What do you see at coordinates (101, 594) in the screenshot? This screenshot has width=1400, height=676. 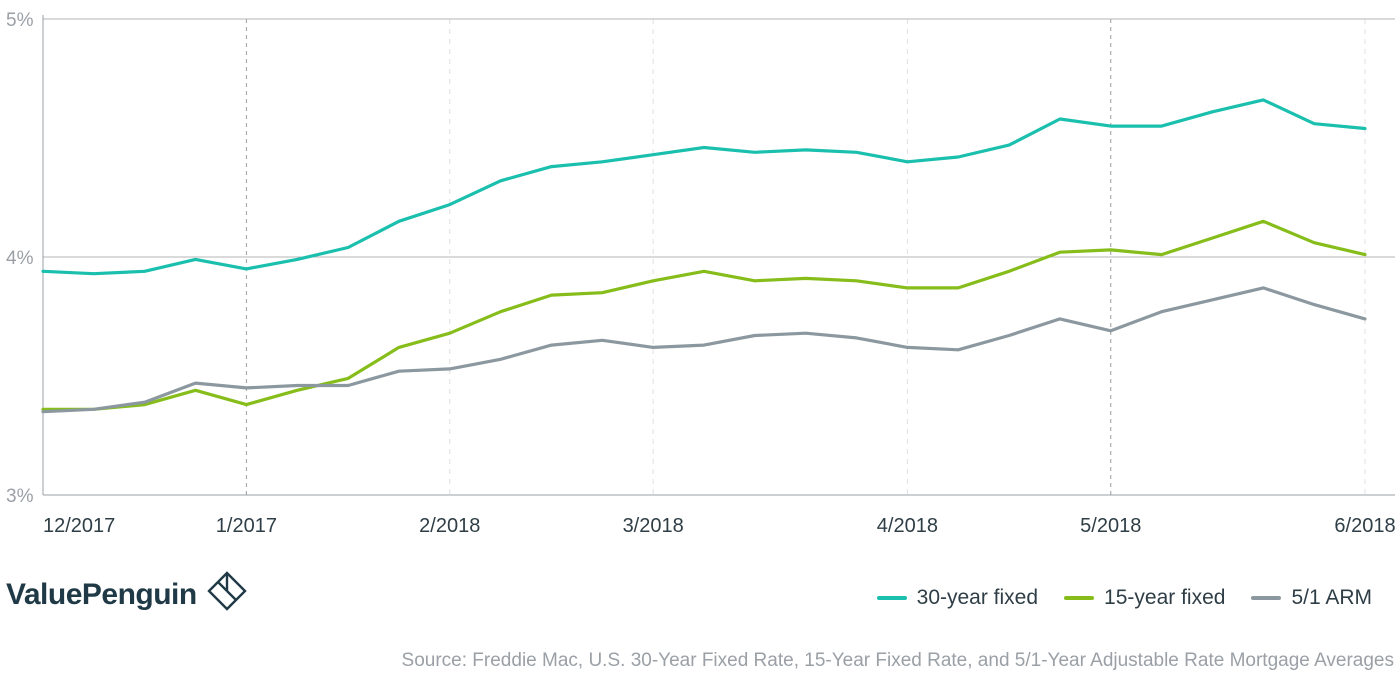 I see `brand-name: ValuePenguin` at bounding box center [101, 594].